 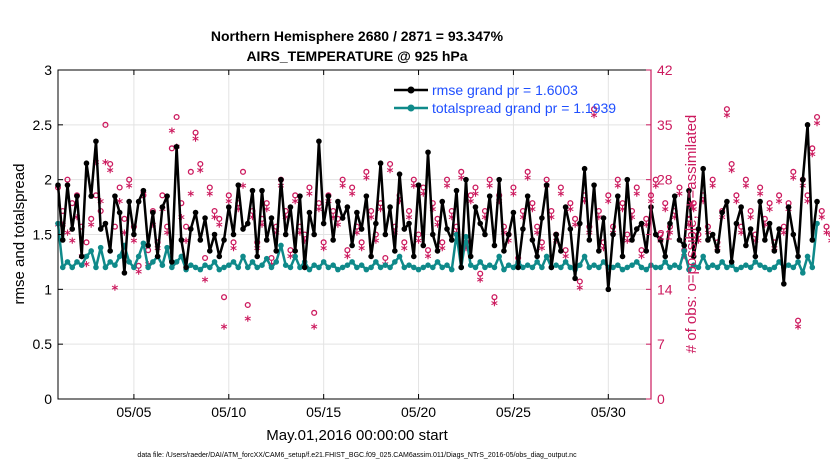 I want to click on y-tick-label: 3, so click(x=48, y=70).